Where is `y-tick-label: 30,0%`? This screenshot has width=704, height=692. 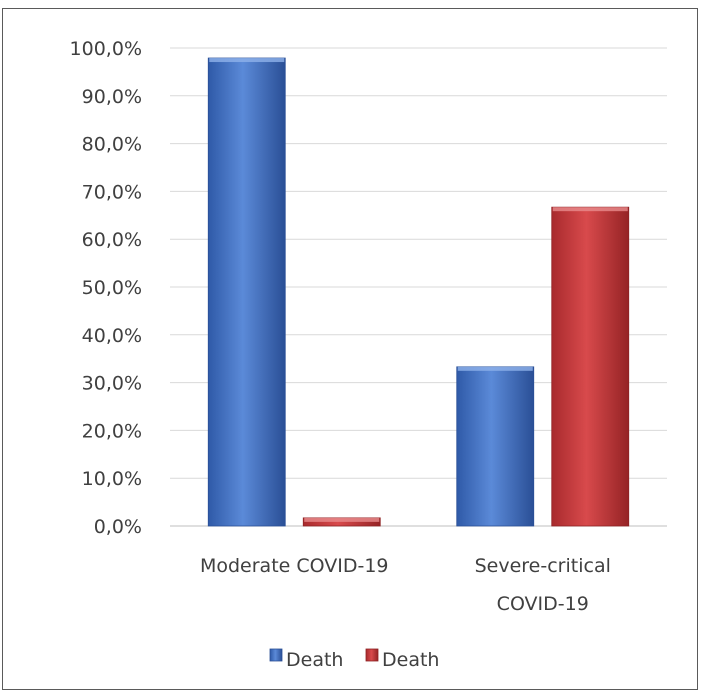
y-tick-label: 30,0% is located at coordinates (112, 384).